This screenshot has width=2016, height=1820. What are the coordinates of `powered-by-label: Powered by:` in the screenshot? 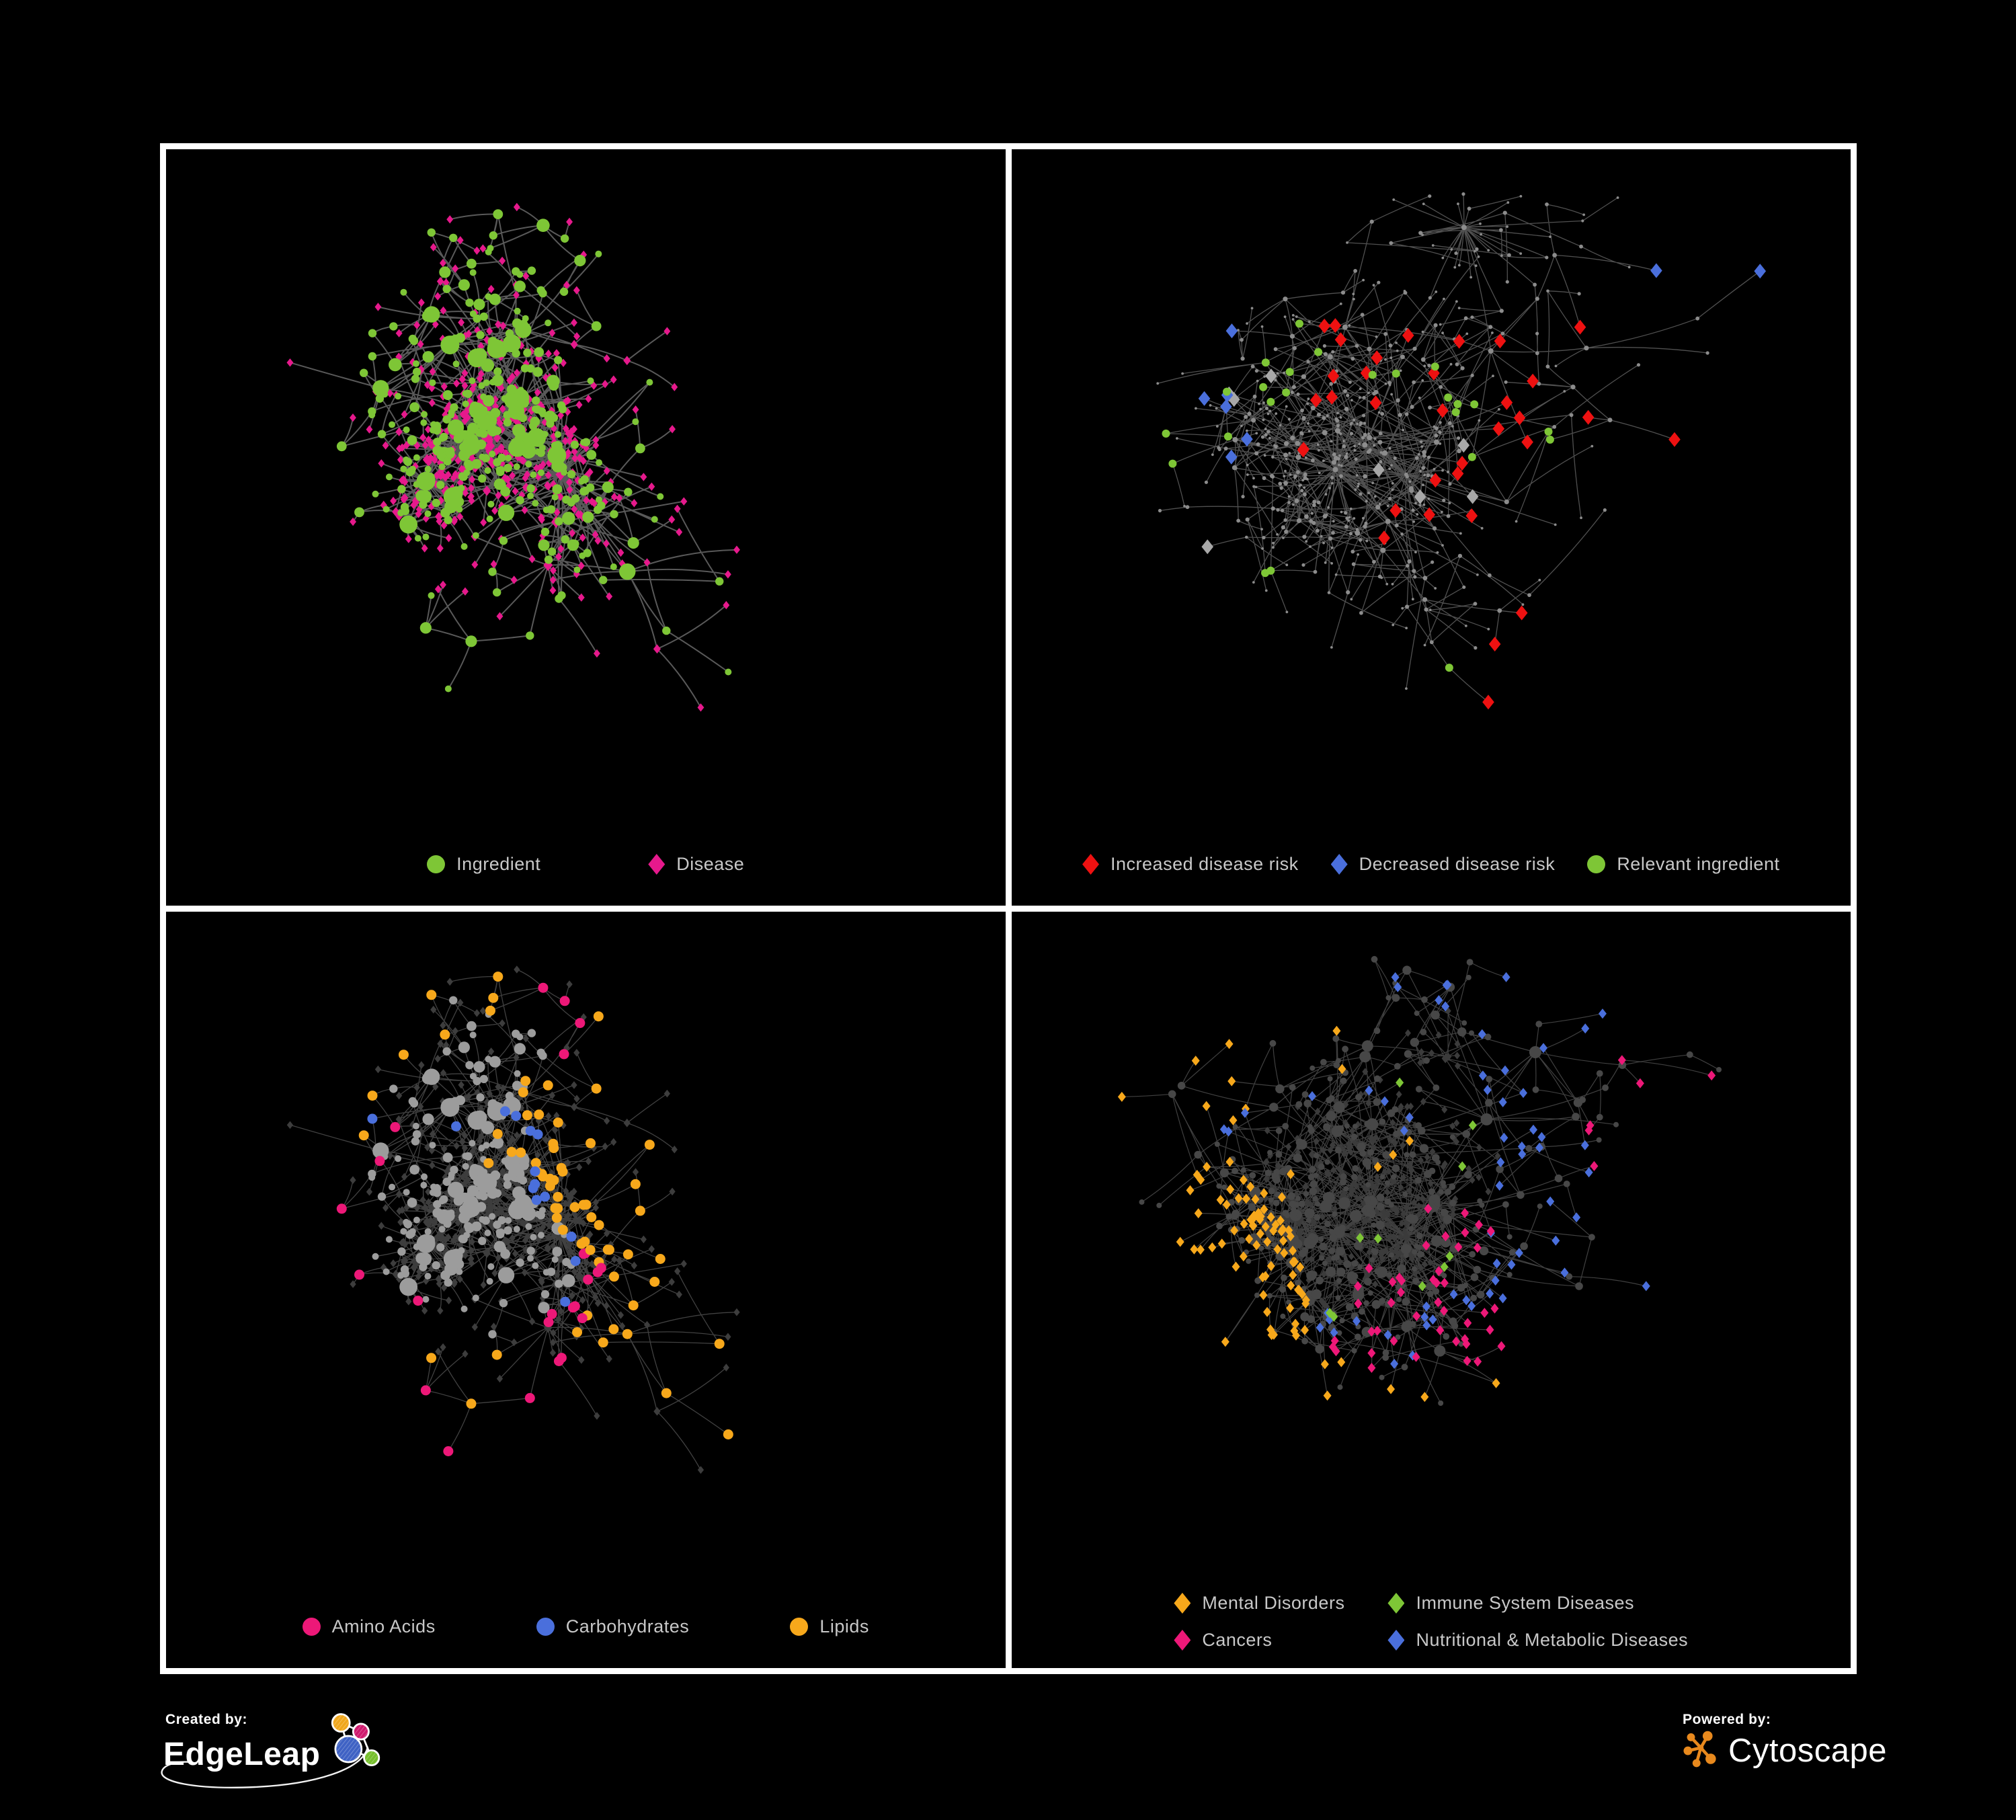 It's located at (1727, 1719).